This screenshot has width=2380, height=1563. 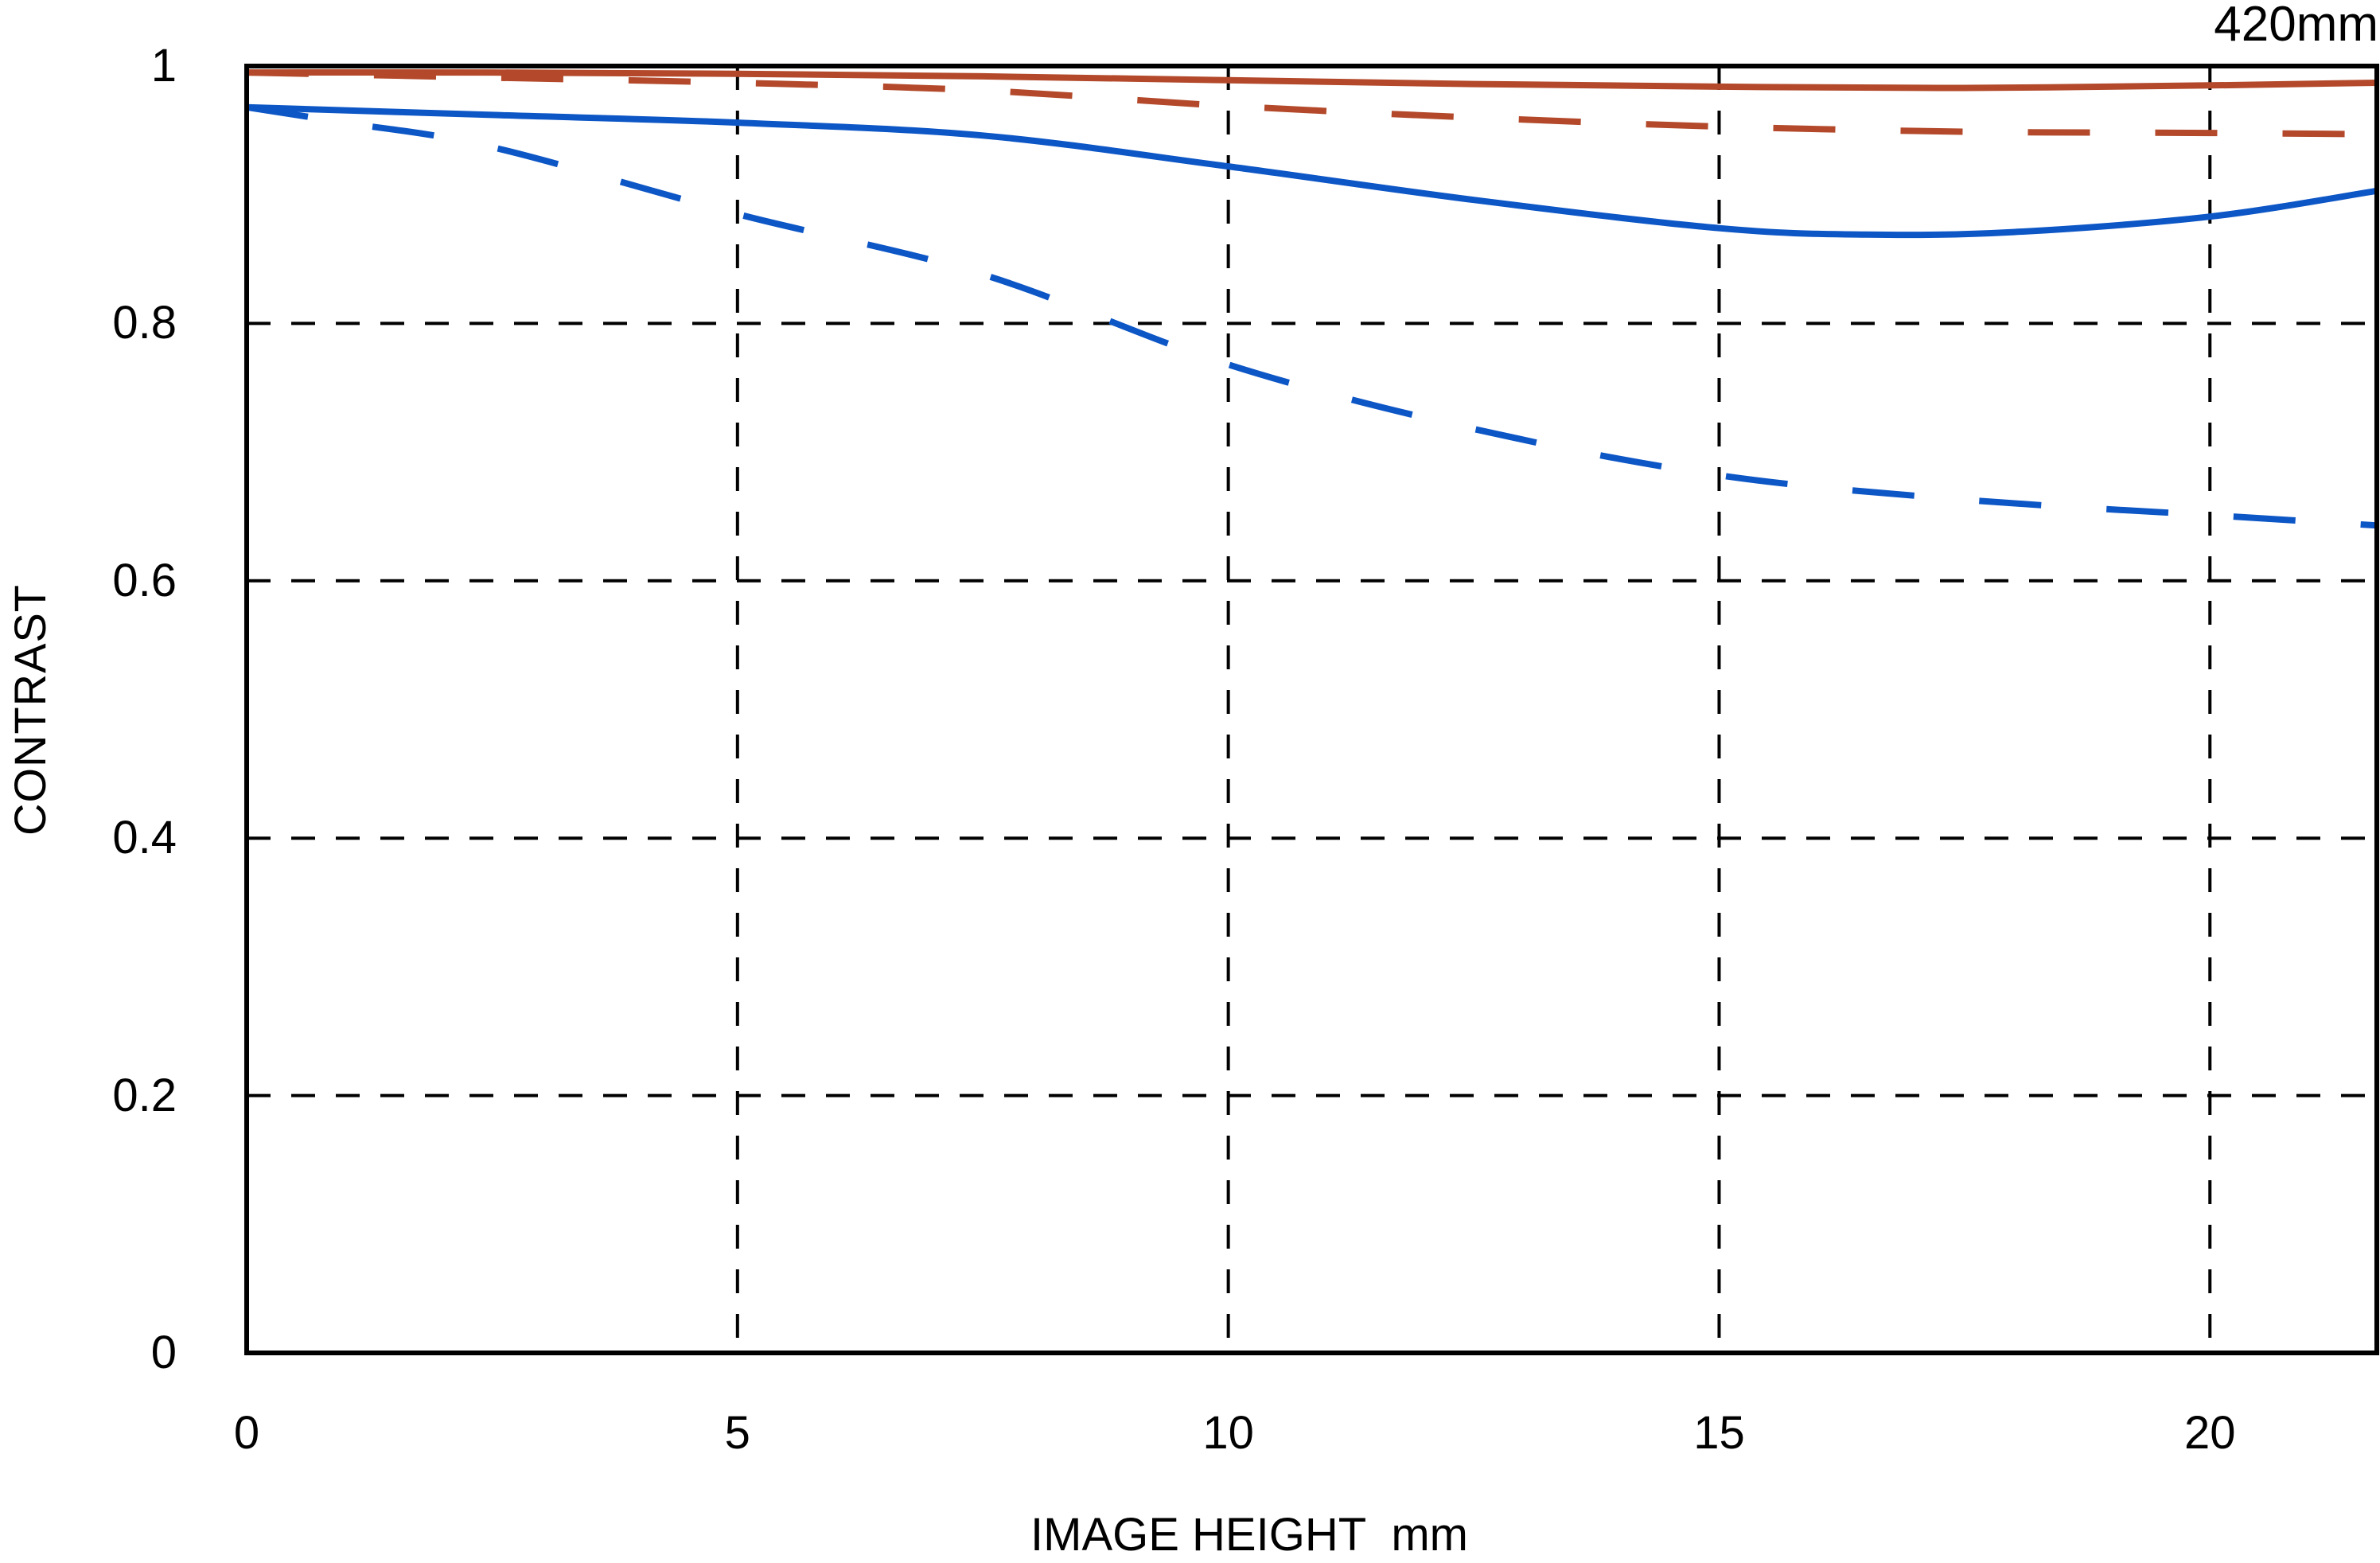 I want to click on x-tick-label: 15, so click(x=1719, y=1433).